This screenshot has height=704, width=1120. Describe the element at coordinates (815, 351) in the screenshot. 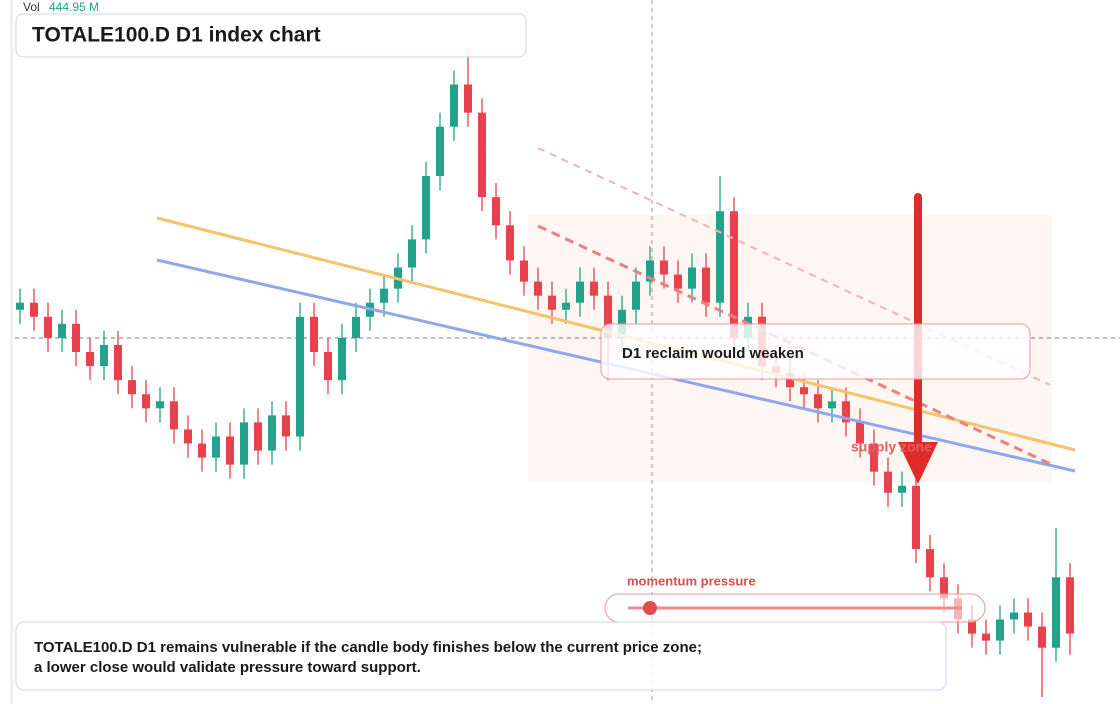

I see `reclaim-box` at that location.